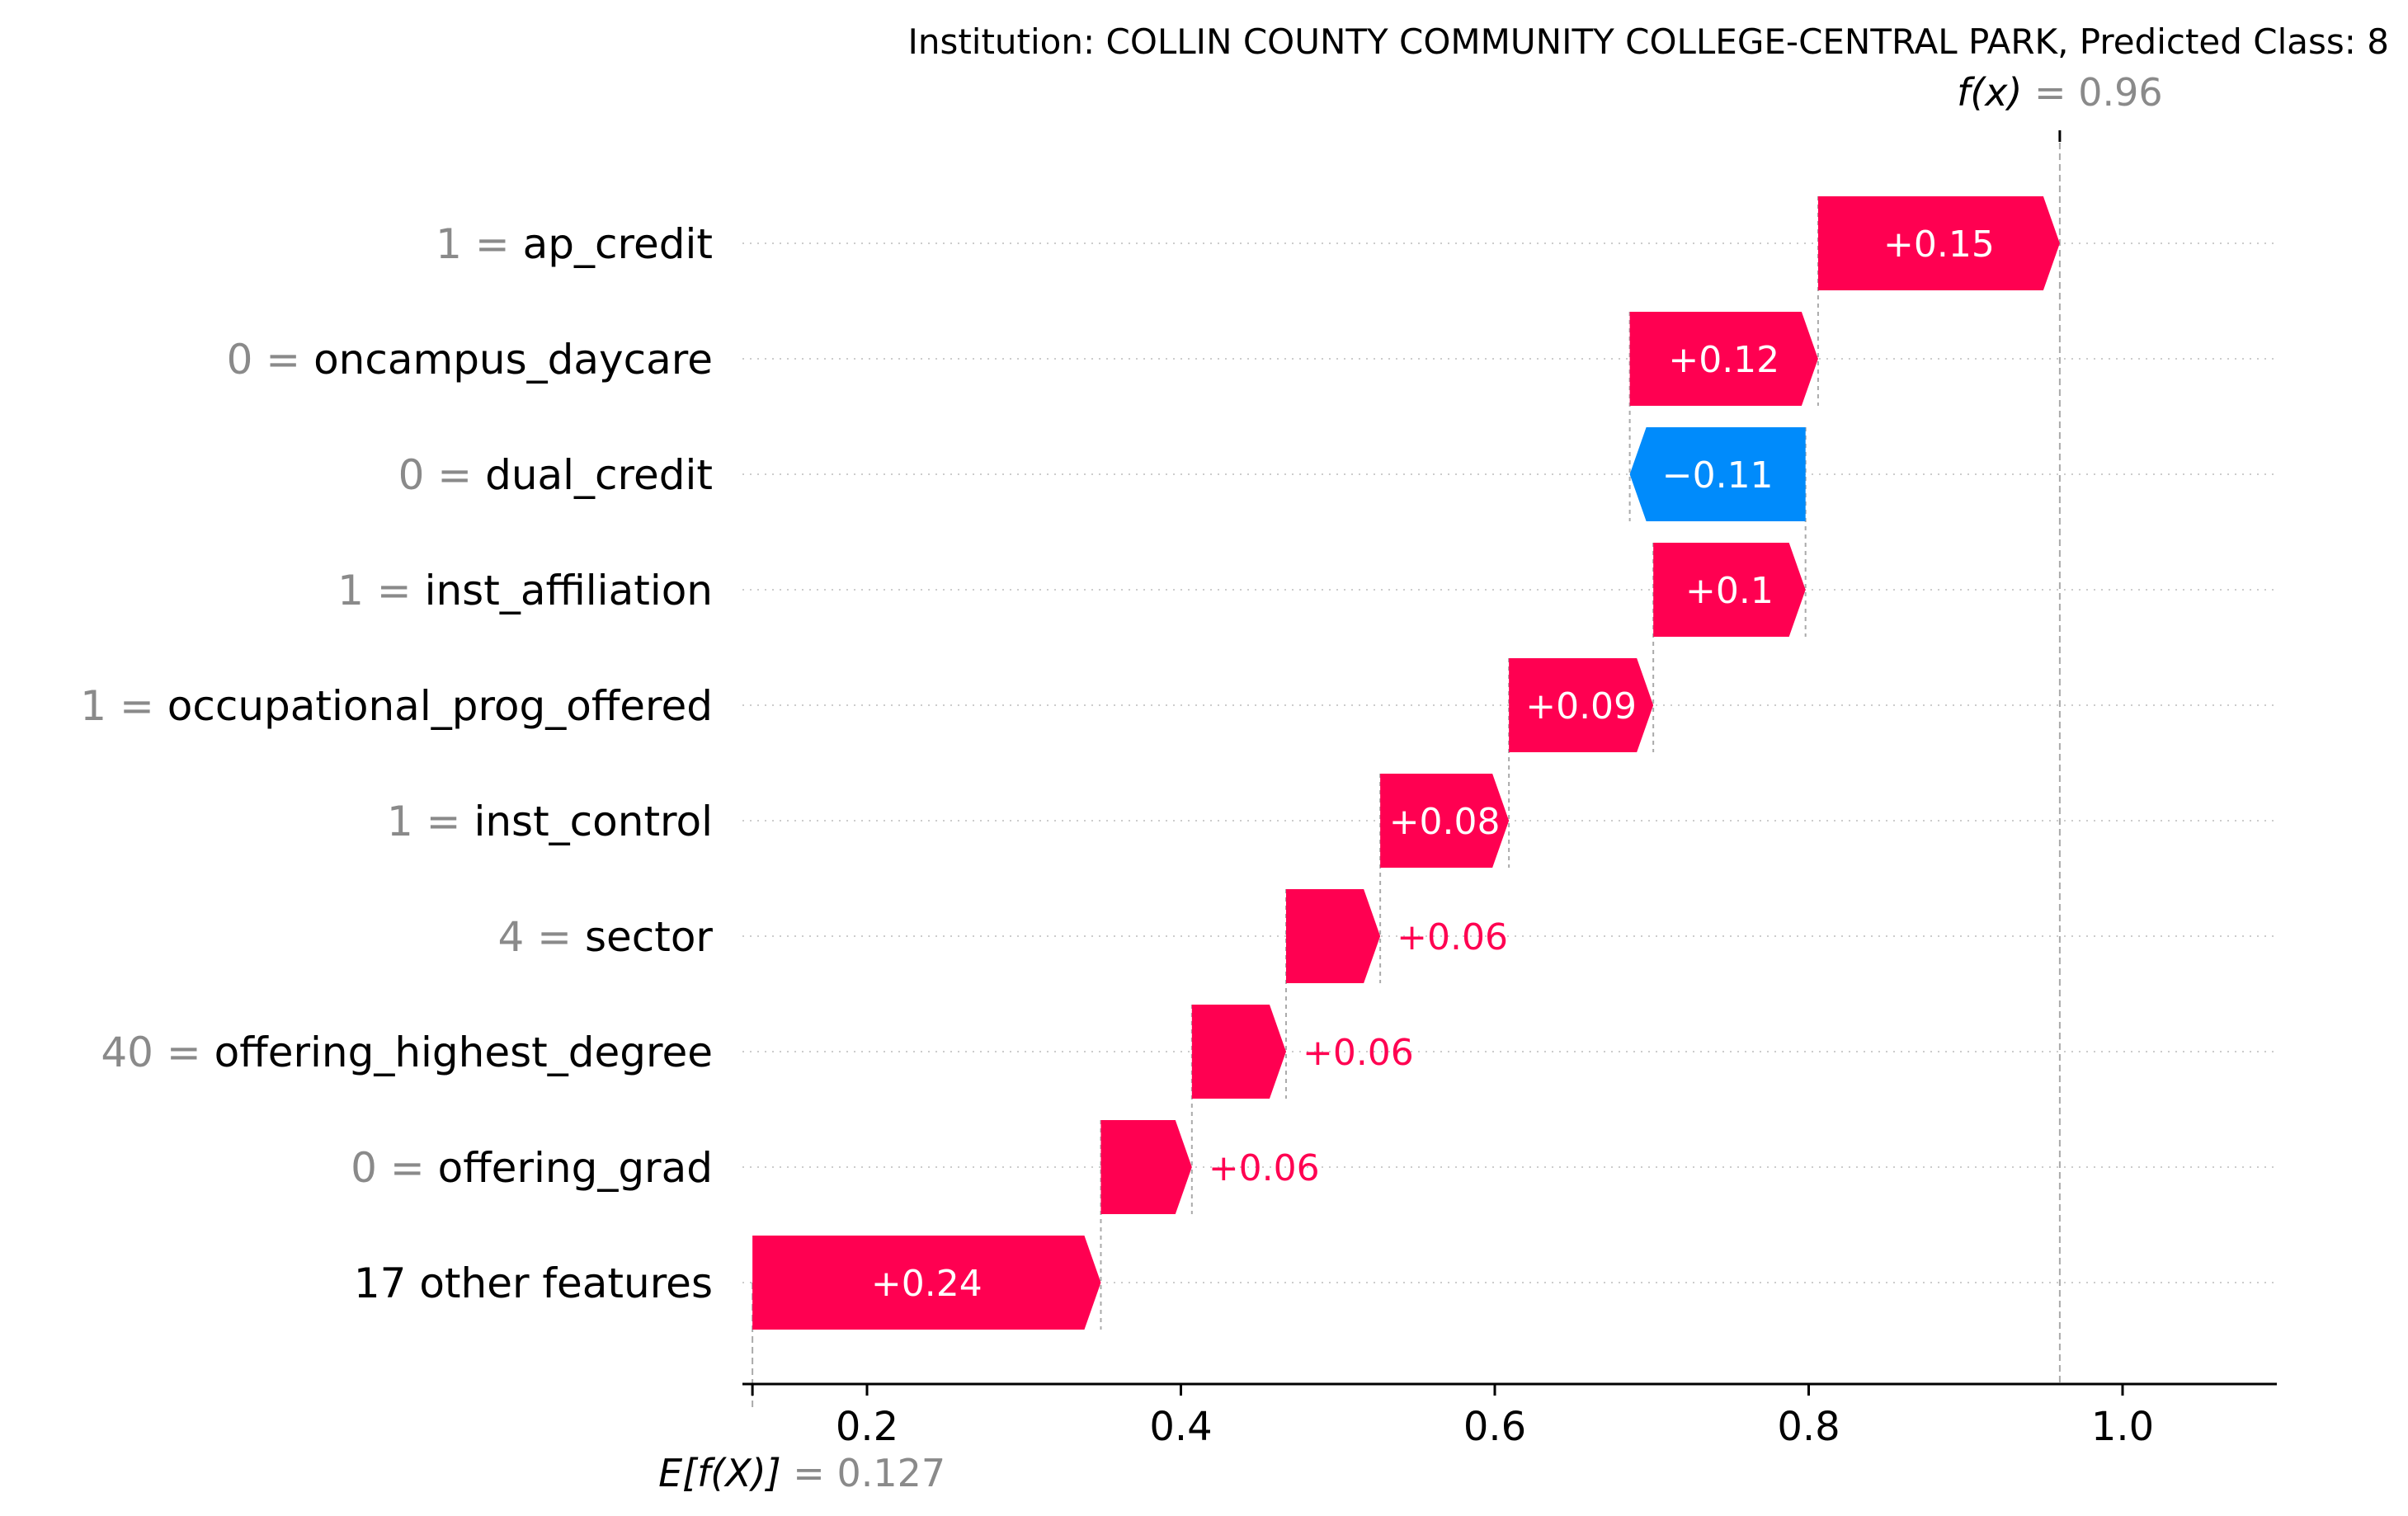  I want to click on bar-inst-affiliation, so click(1729, 590).